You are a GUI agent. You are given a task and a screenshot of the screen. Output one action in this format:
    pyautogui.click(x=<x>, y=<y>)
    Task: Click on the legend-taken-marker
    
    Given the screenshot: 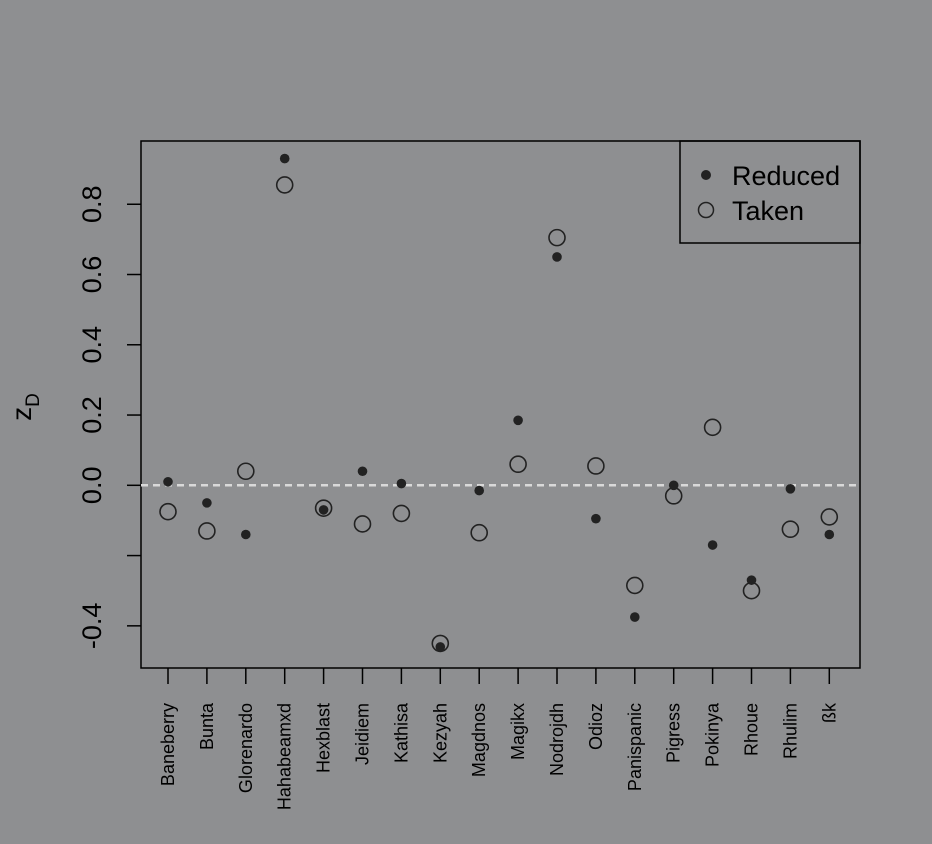 What is the action you would take?
    pyautogui.click(x=706, y=210)
    